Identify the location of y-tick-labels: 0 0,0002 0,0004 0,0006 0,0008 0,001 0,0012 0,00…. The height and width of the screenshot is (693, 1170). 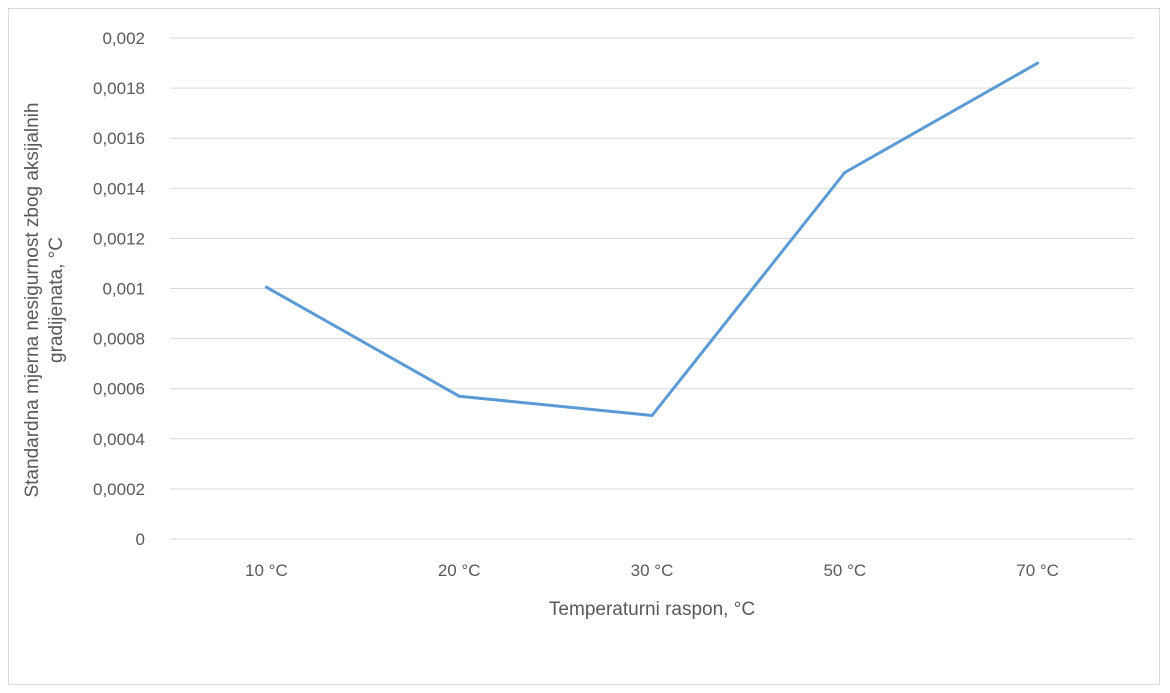
(119, 289).